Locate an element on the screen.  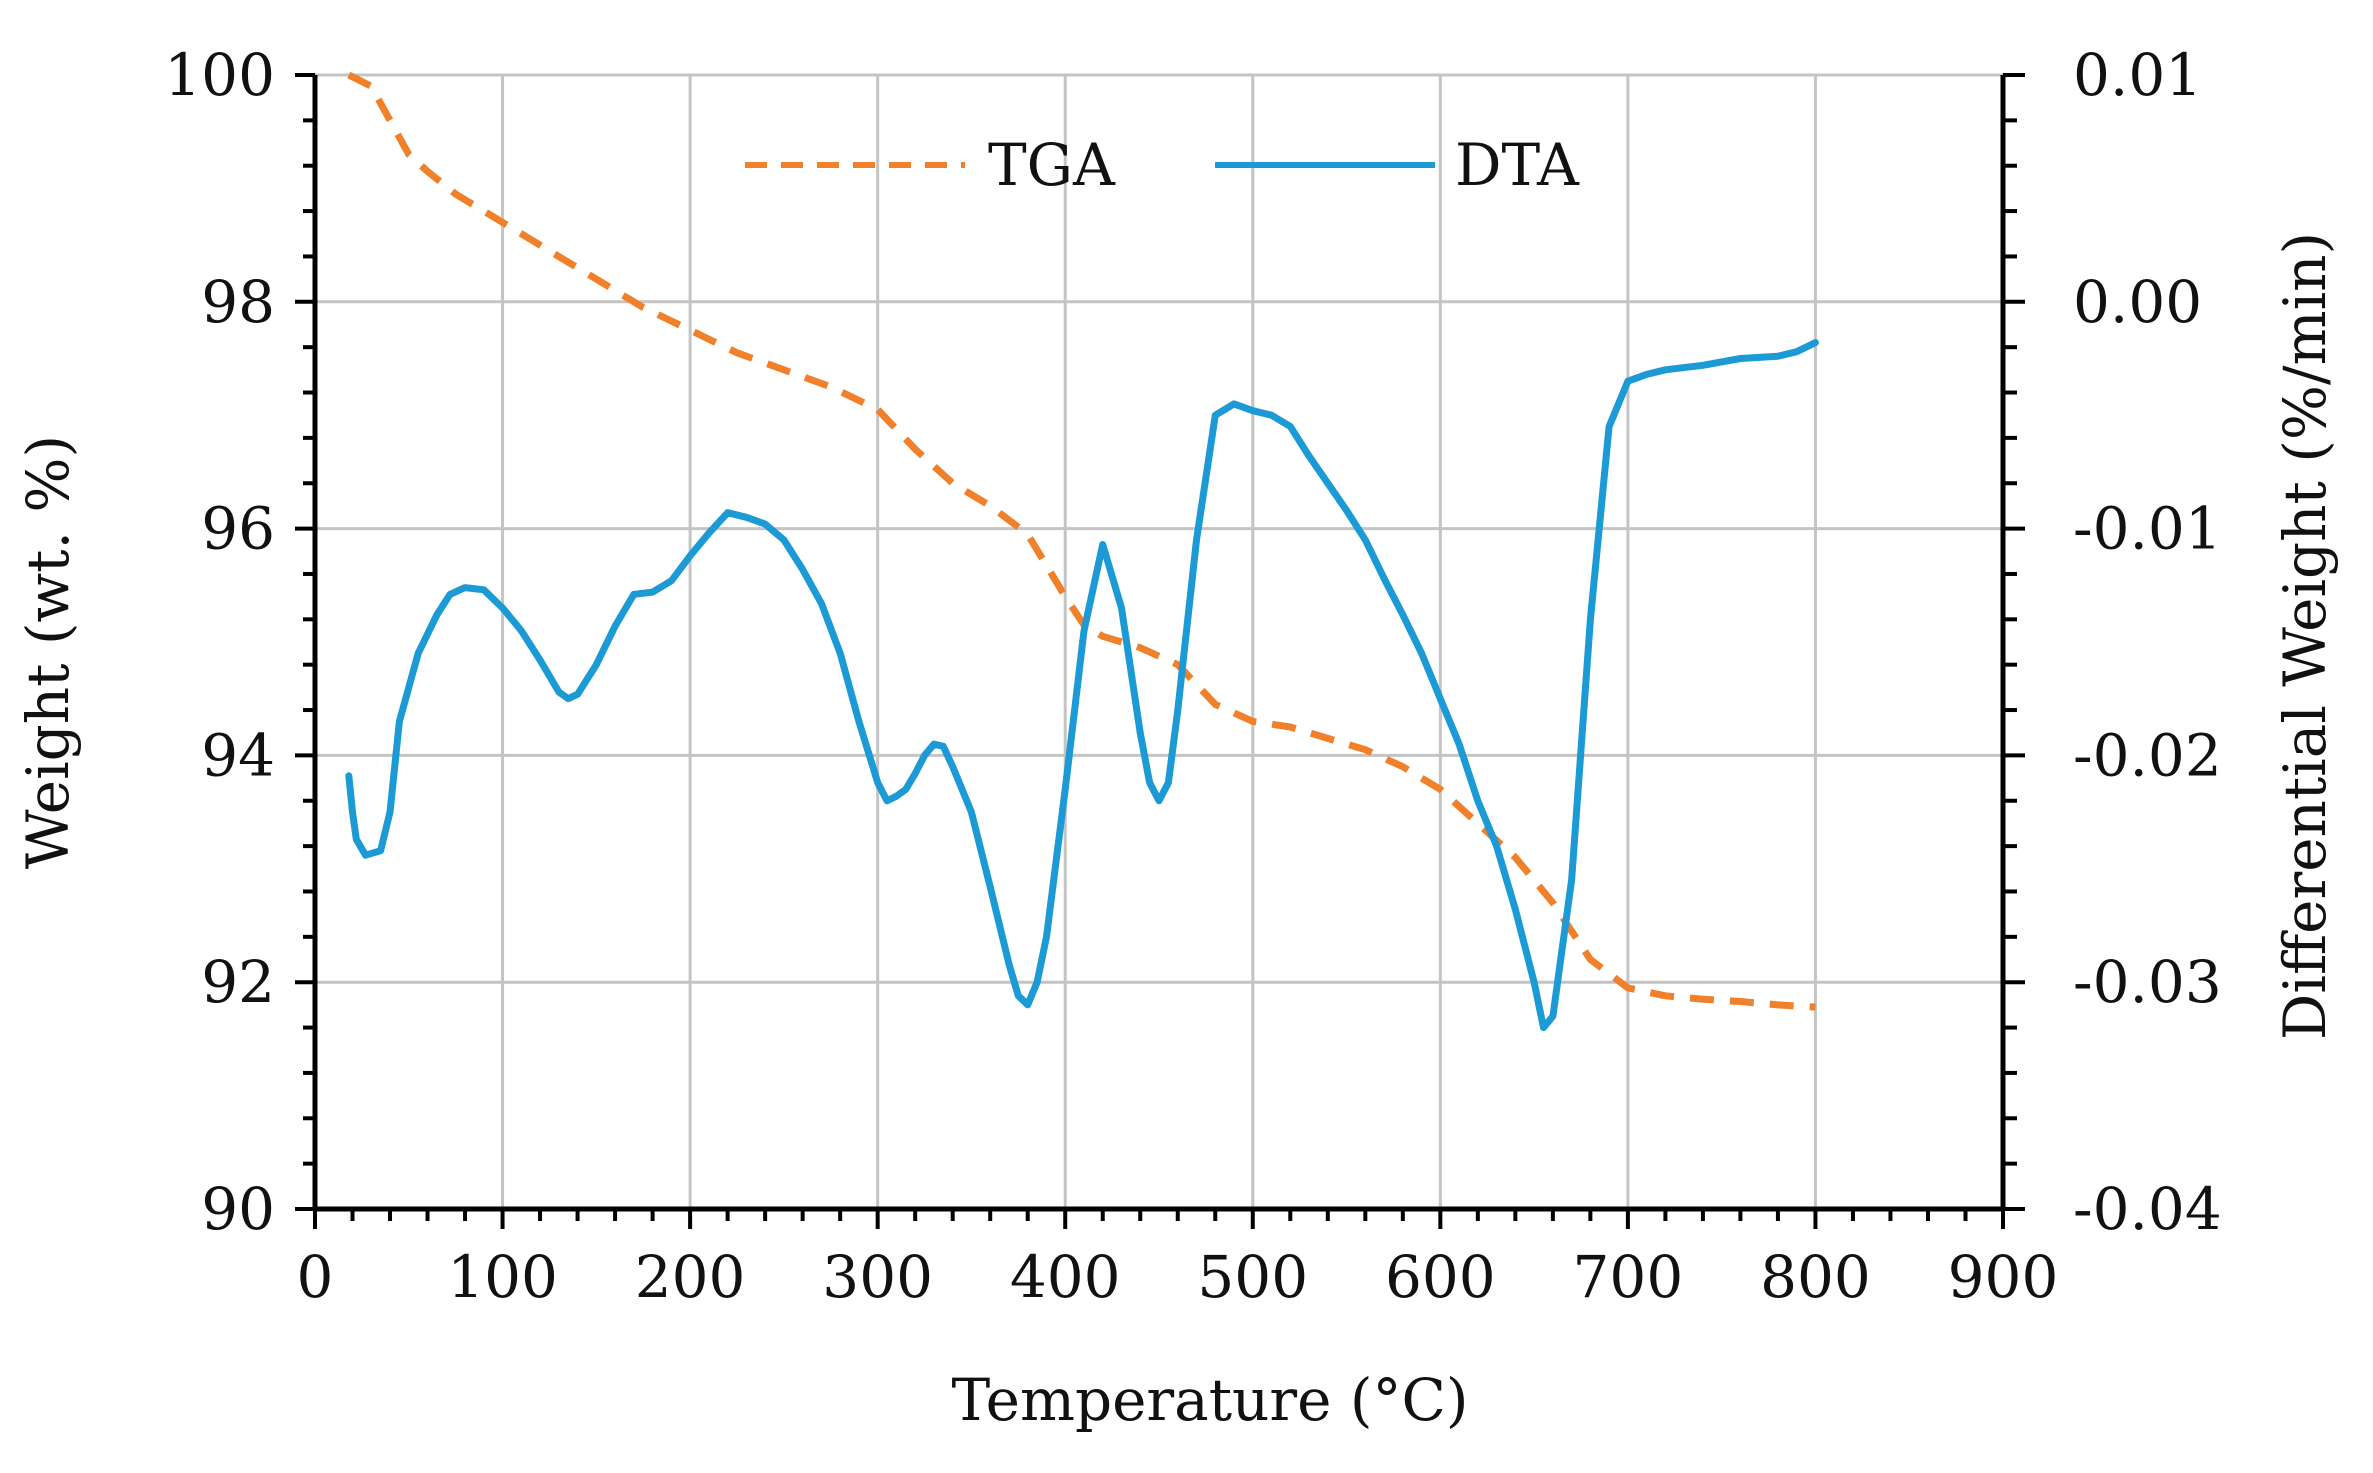
x-tick-label: 300 is located at coordinates (877, 1277).